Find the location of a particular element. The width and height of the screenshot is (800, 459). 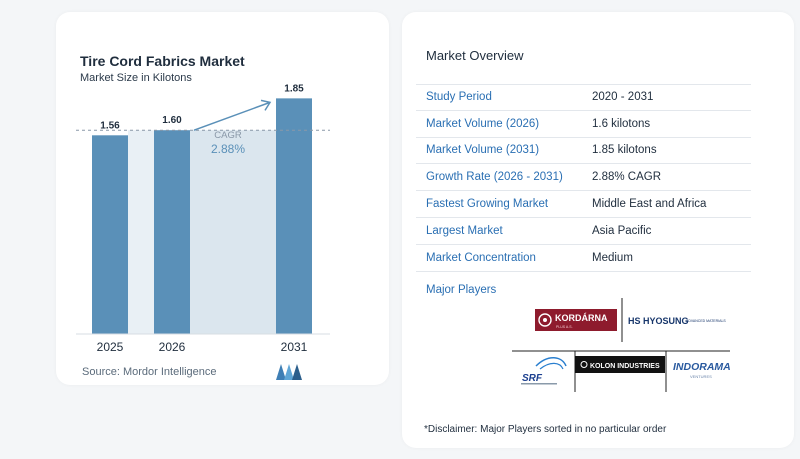

overview-label: Market Volume (2031) is located at coordinates (483, 150).